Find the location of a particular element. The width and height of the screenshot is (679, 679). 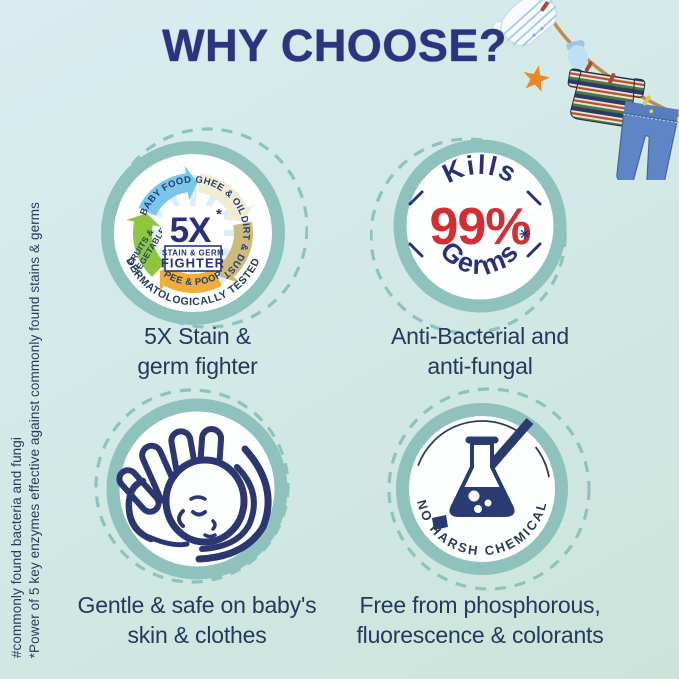

caption-line: Anti-Bacterial and is located at coordinates (480, 336).